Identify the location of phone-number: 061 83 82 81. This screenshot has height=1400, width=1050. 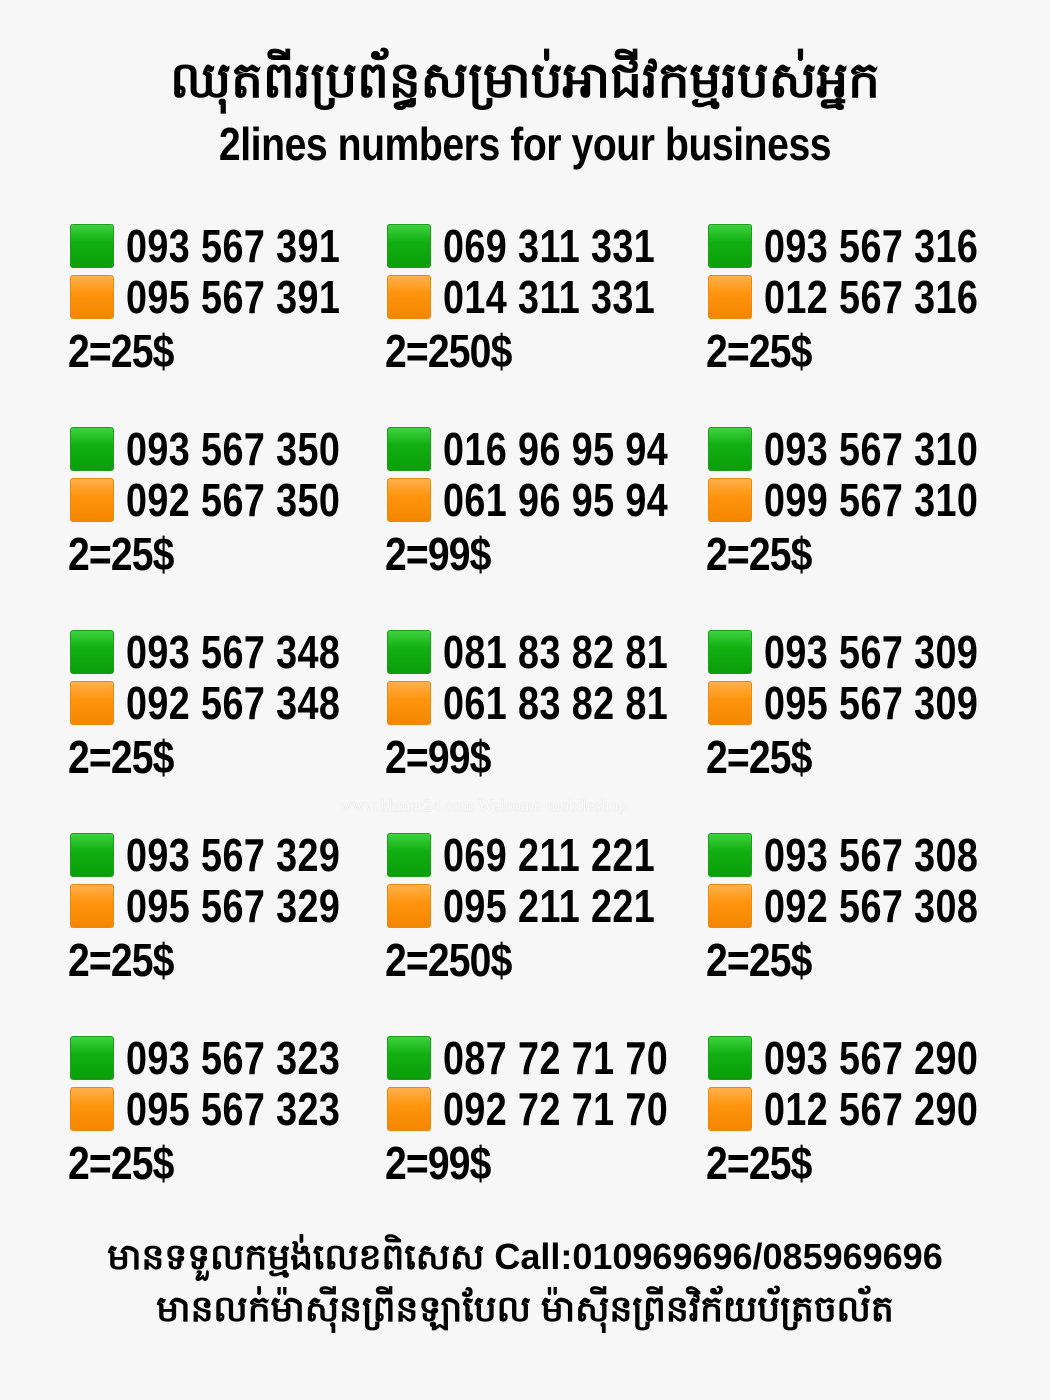
(556, 703).